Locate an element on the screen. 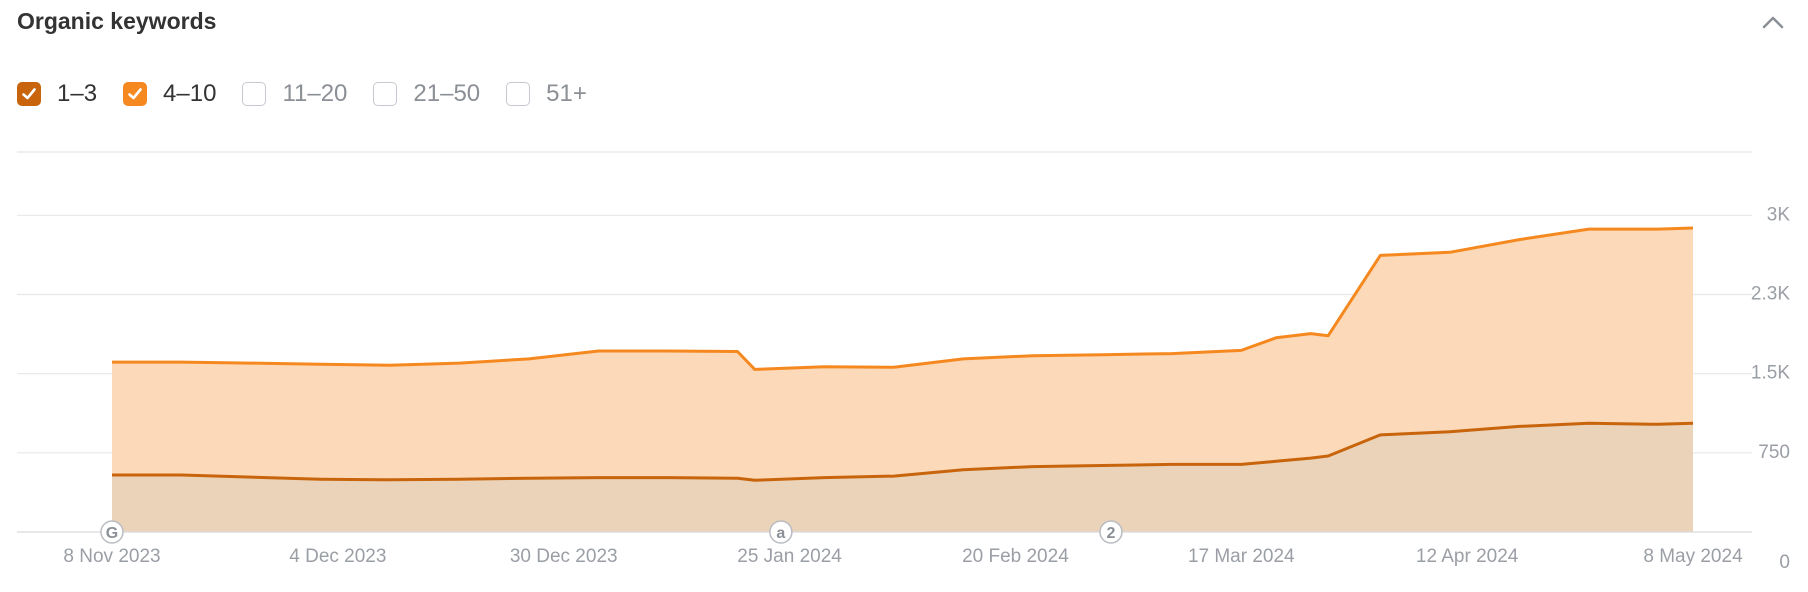  filter-4-10: 4–10 is located at coordinates (169, 94).